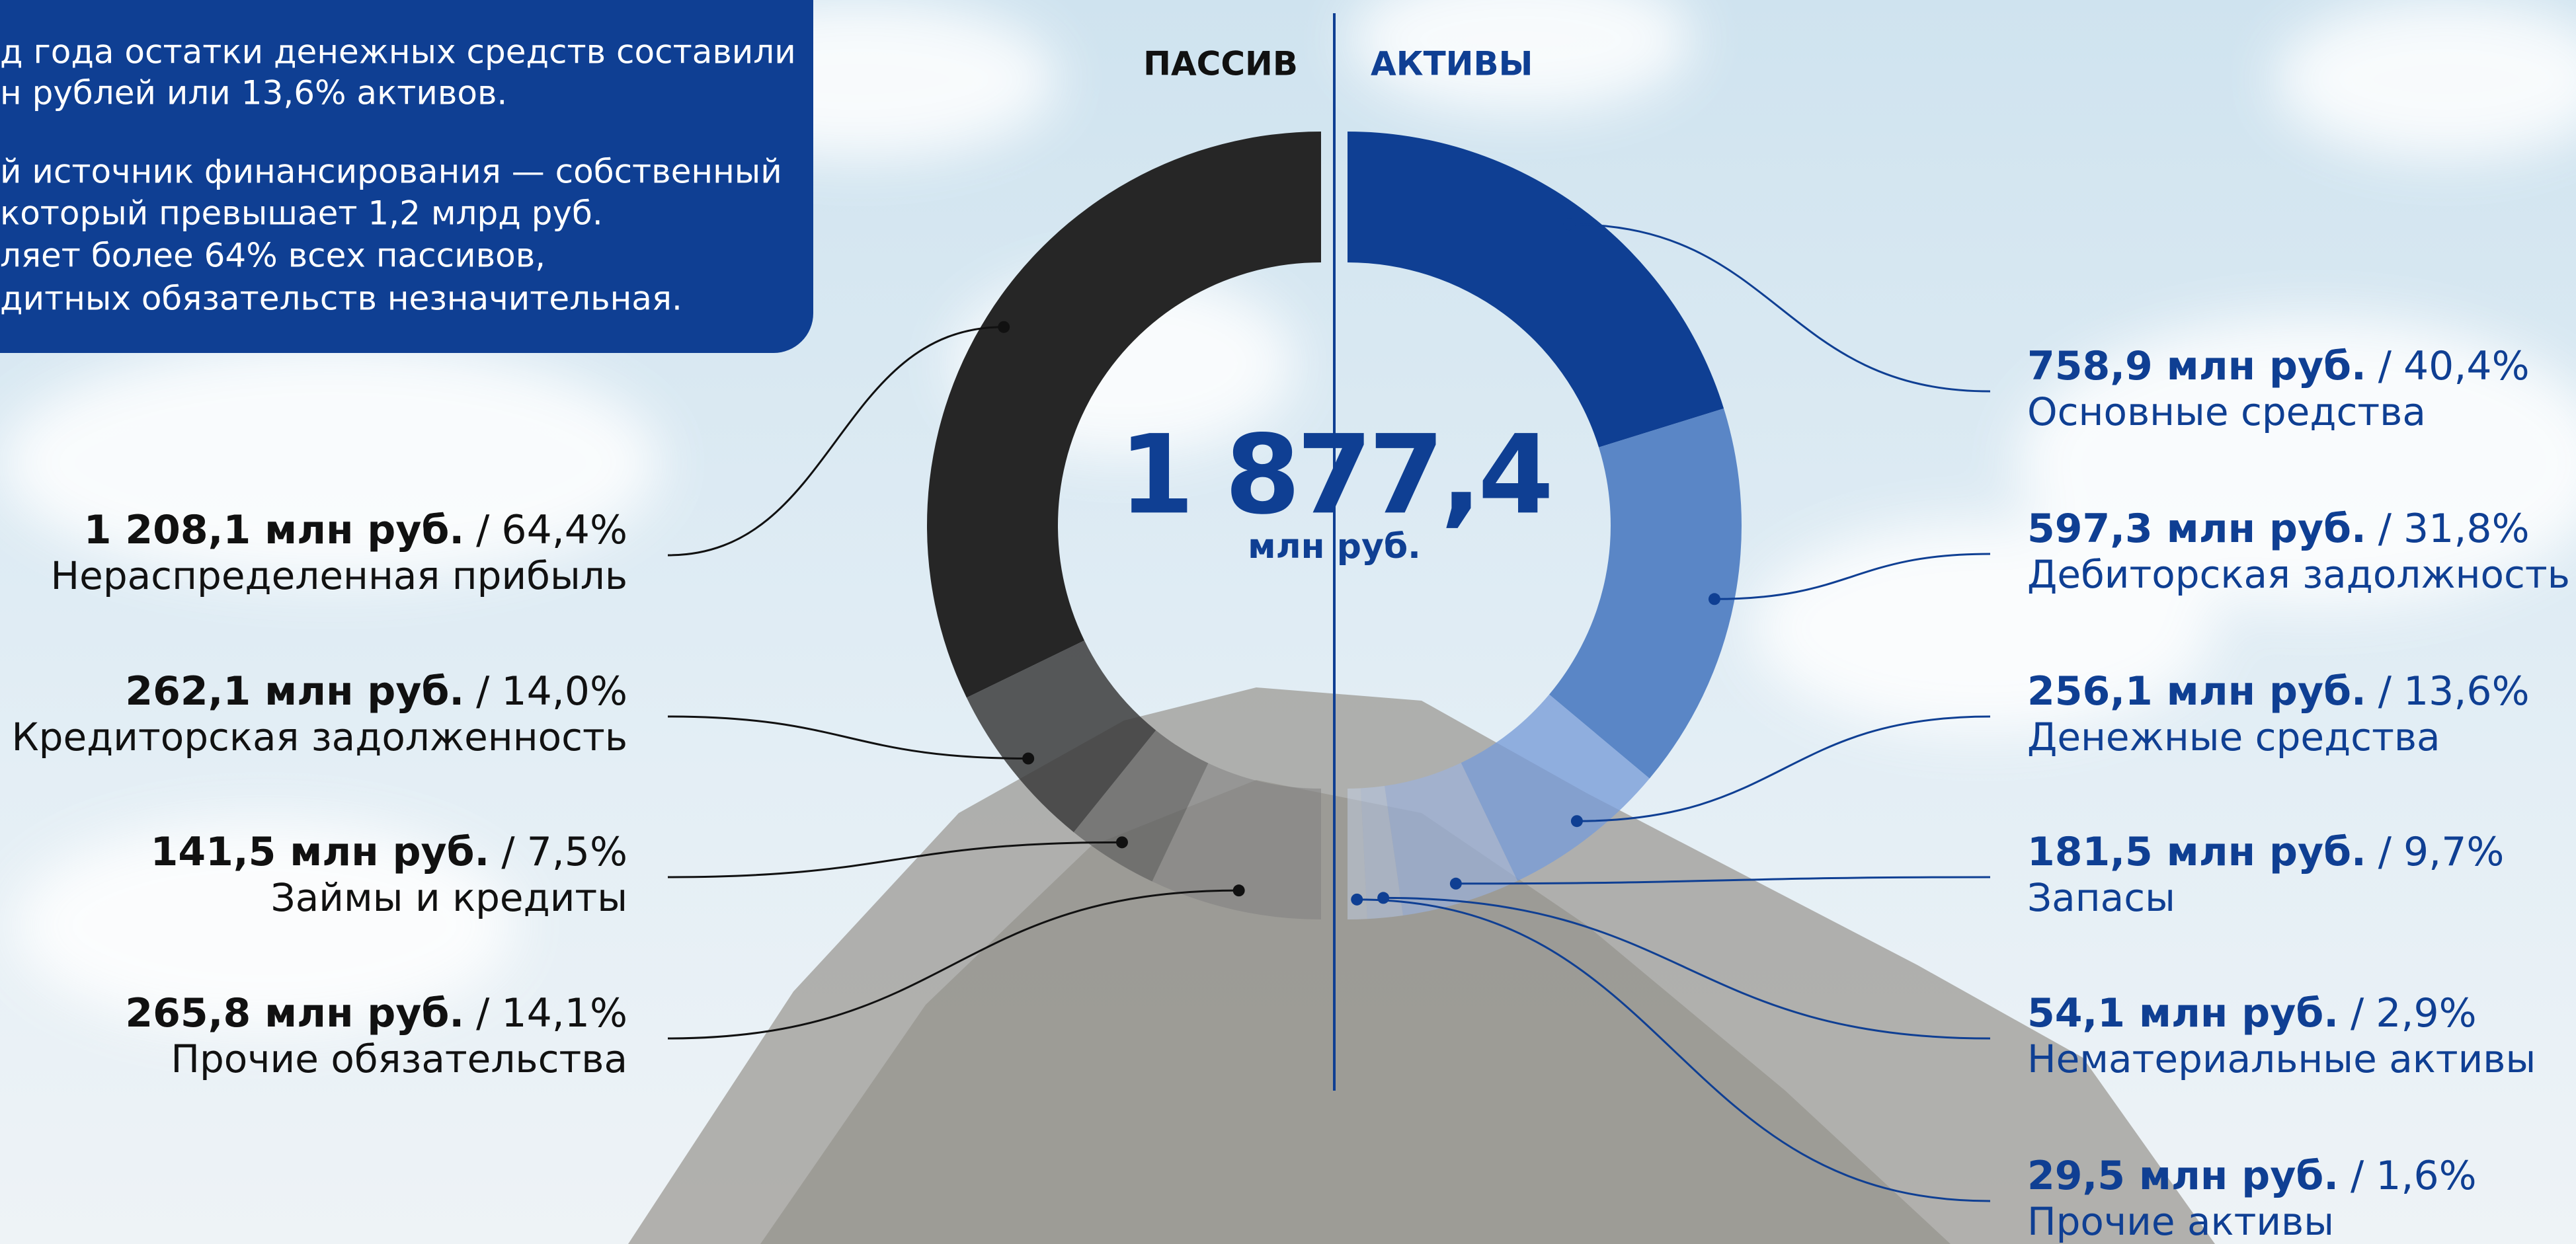 This screenshot has height=1244, width=2576. I want to click on total-unit: млн руб., so click(1334, 546).